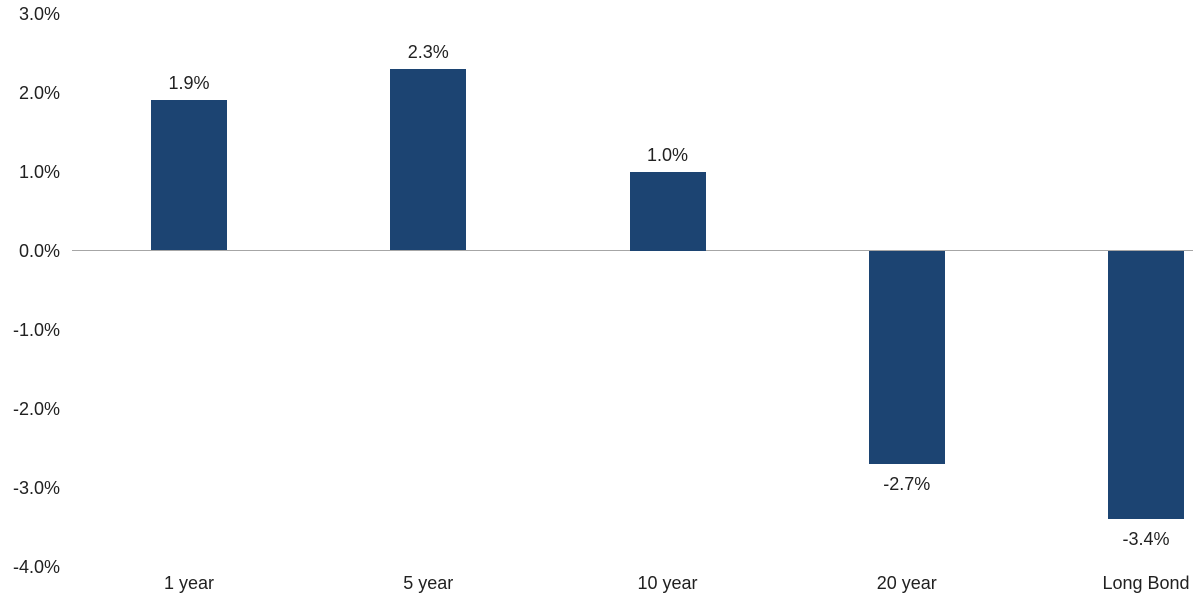  What do you see at coordinates (428, 159) in the screenshot?
I see `bar-5-year` at bounding box center [428, 159].